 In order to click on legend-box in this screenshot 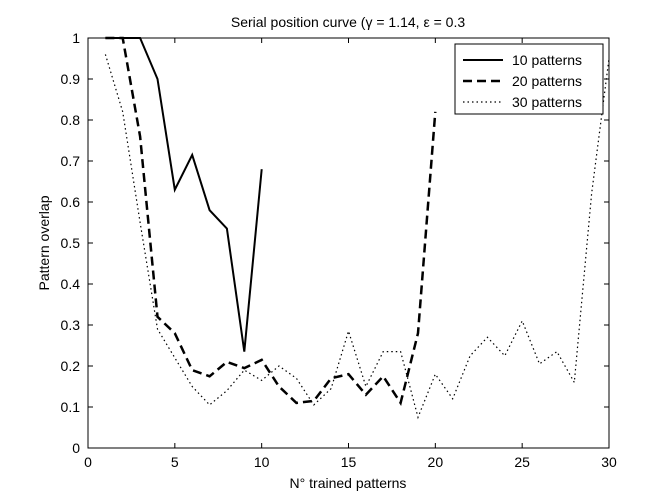, I will do `click(529, 79)`.